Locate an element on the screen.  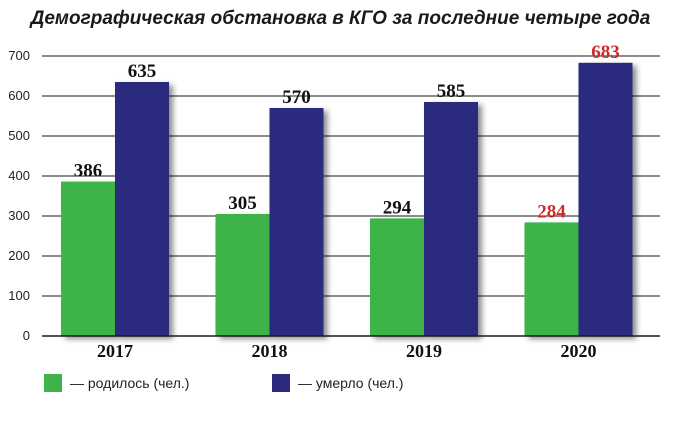
y-tick-label: 500 is located at coordinates (19, 135).